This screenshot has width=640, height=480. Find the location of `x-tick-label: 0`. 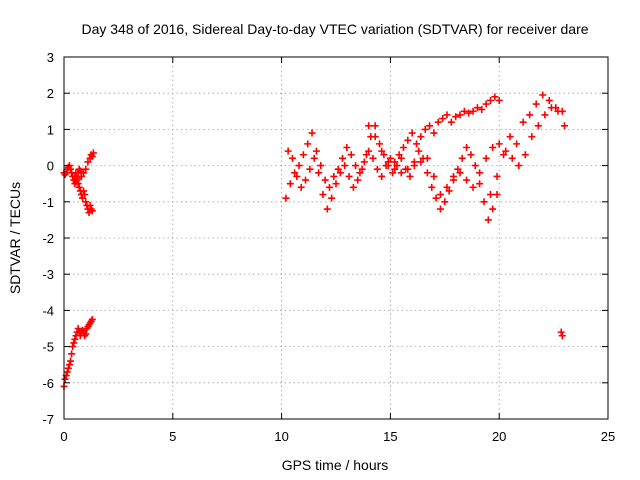

x-tick-label: 0 is located at coordinates (63, 436).